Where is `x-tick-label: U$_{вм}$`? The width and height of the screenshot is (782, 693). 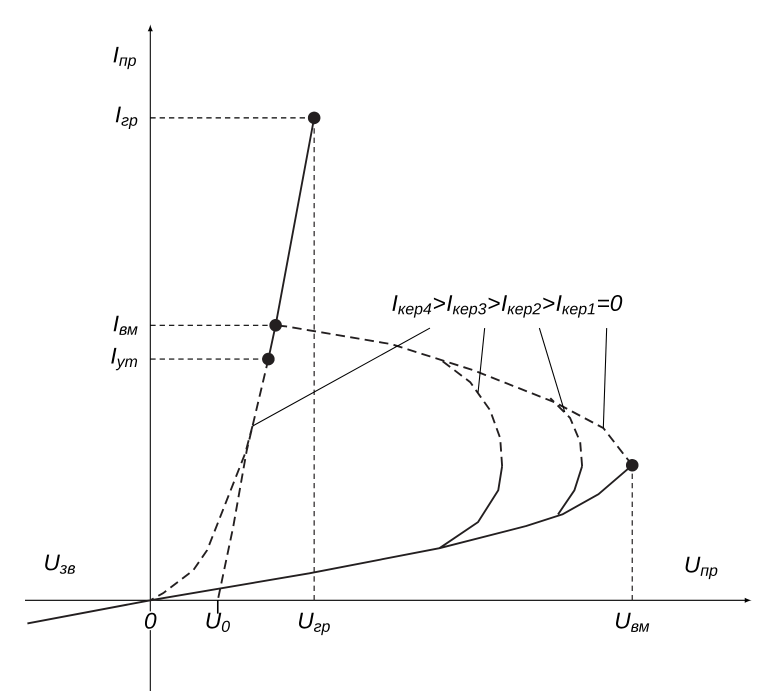
x-tick-label: U$_{вм}$ is located at coordinates (633, 622).